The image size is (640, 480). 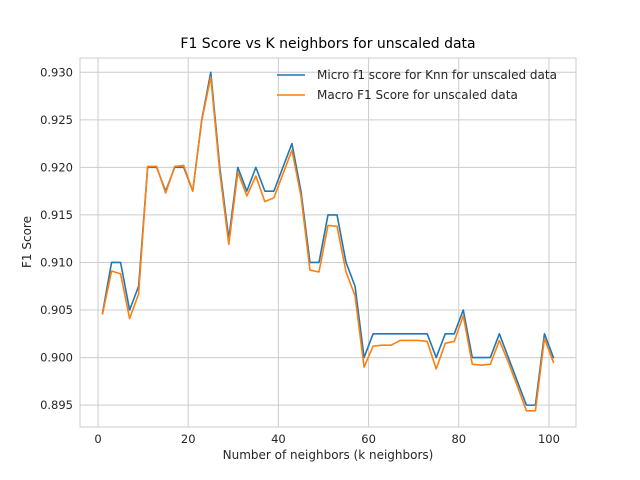 I want to click on x-axis-ticks: 0 20 40 60 80 100, so click(x=327, y=439).